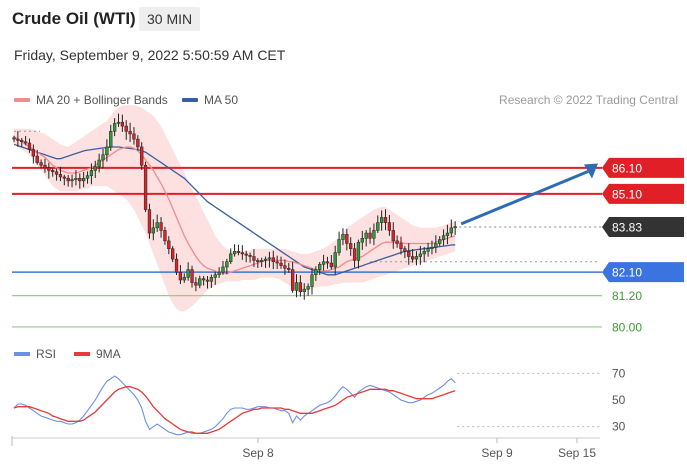 The width and height of the screenshot is (687, 468). Describe the element at coordinates (97, 354) in the screenshot. I see `legend-9ma: 9MA` at that location.